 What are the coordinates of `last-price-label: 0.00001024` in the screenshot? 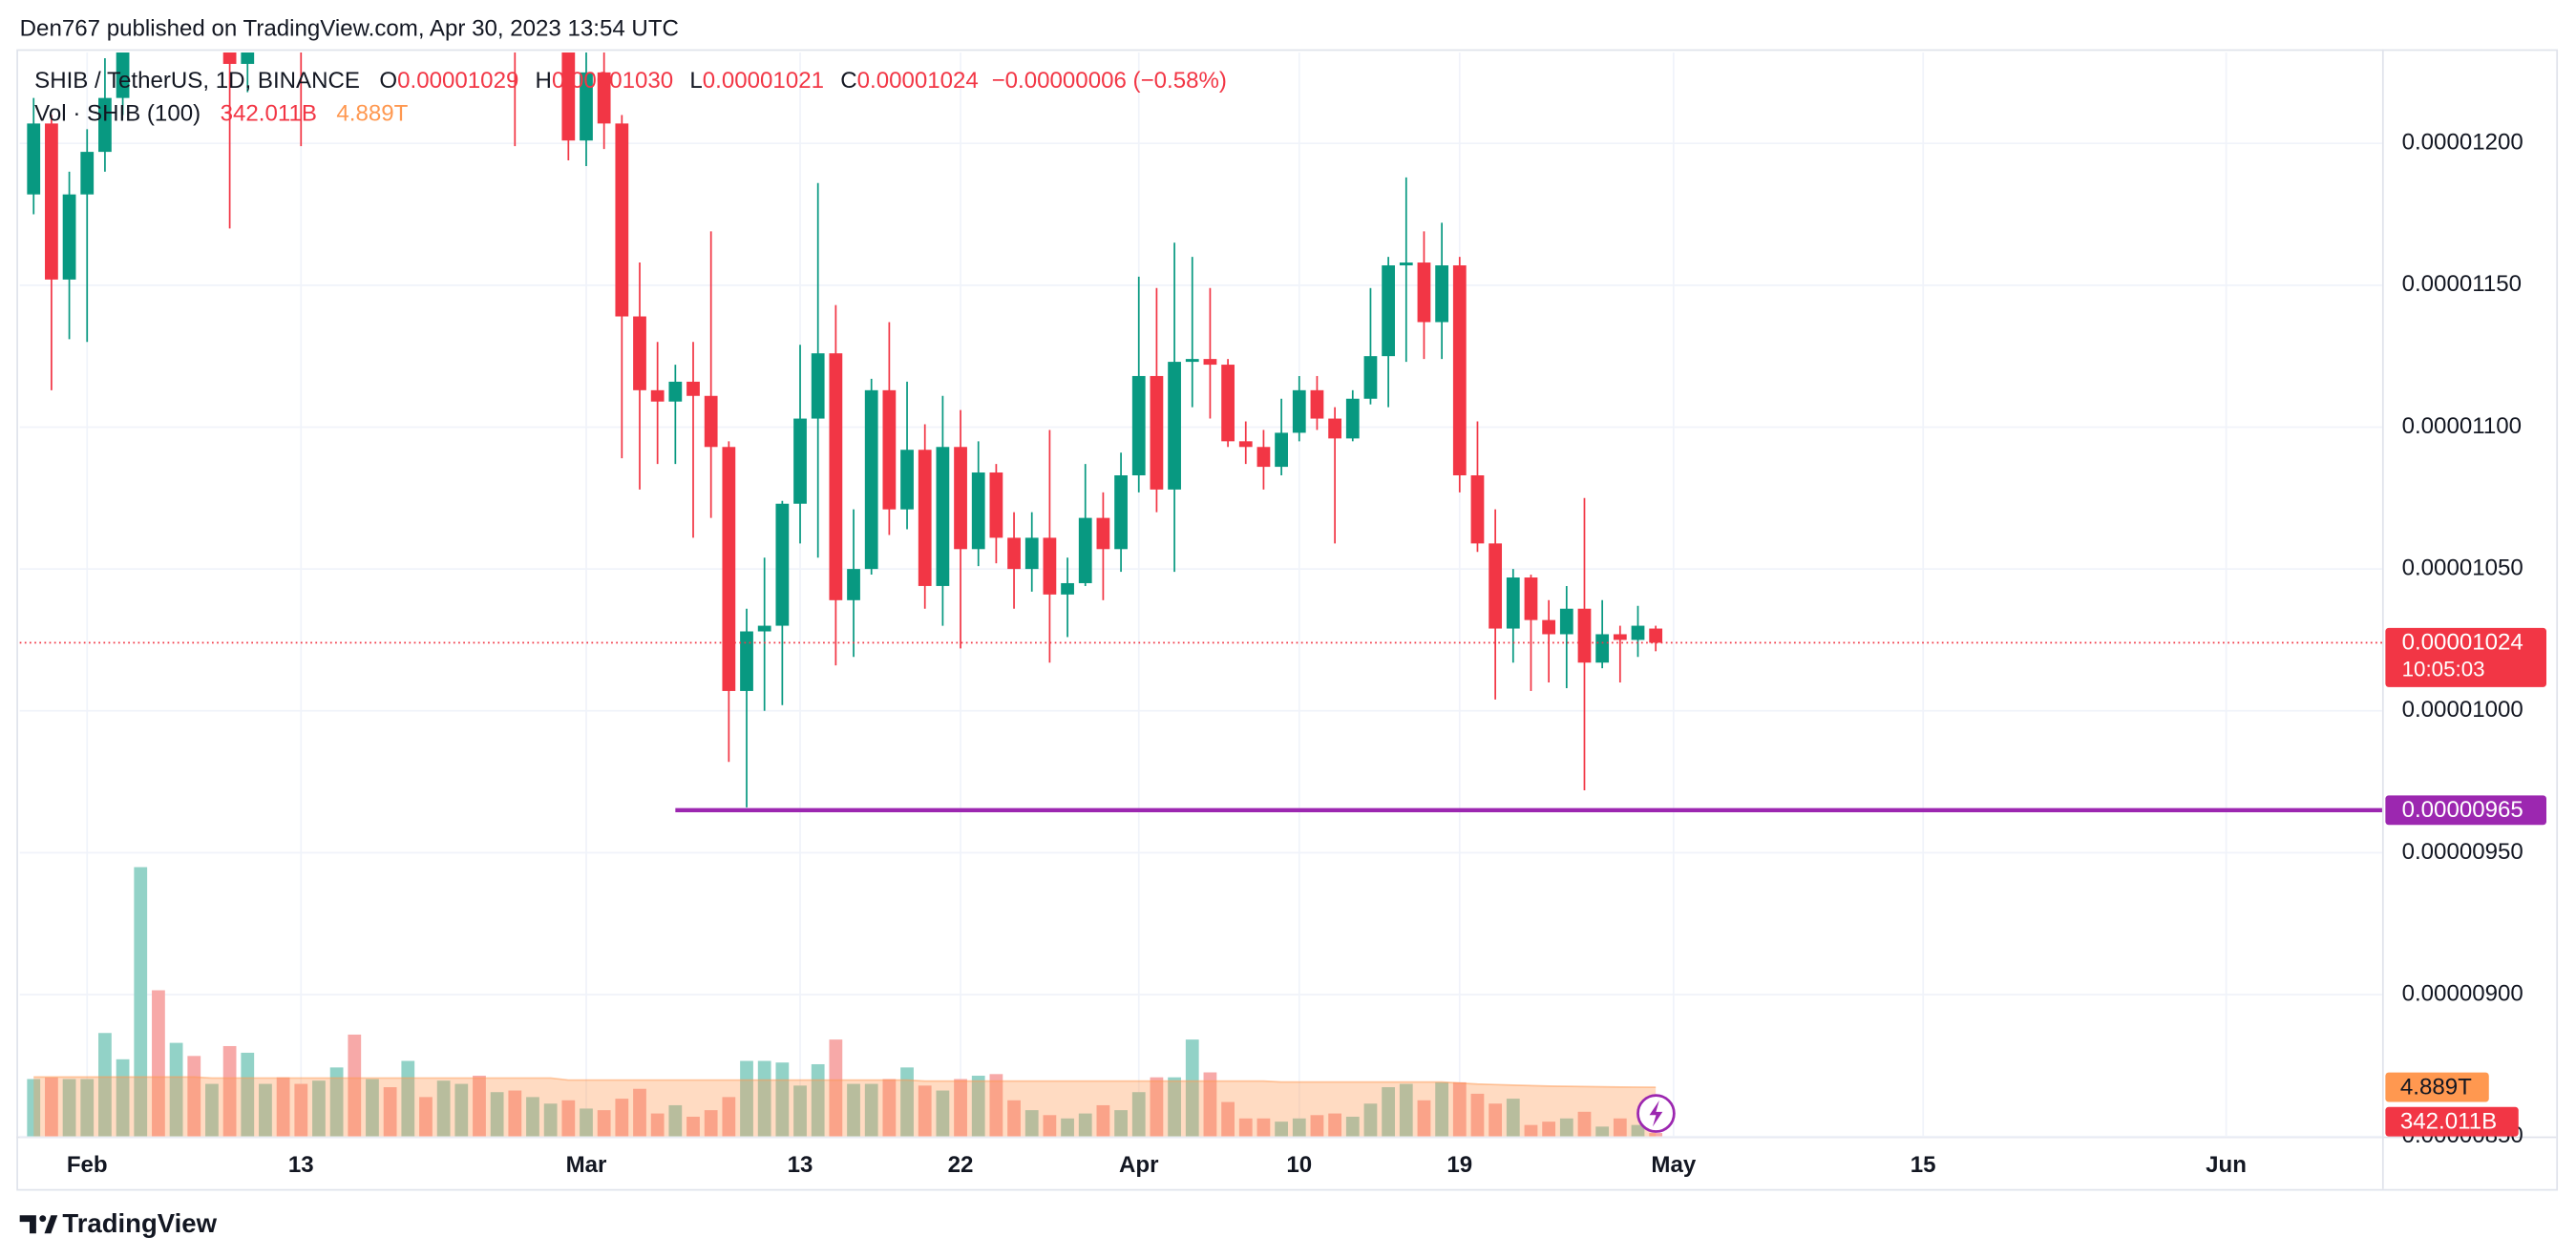 It's located at (2462, 643).